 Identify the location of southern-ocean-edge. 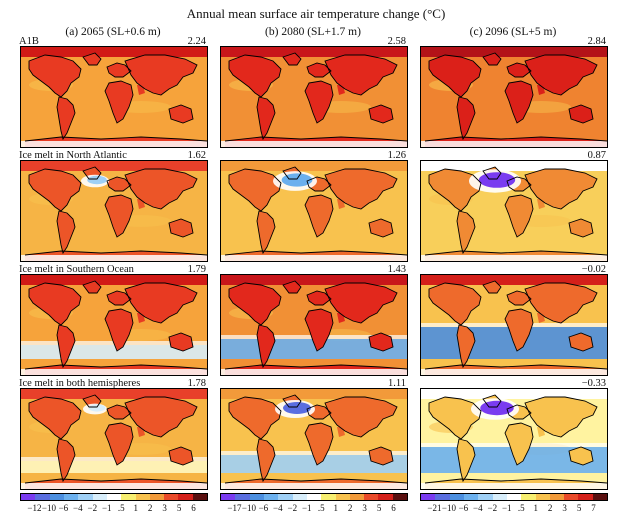
(114, 459).